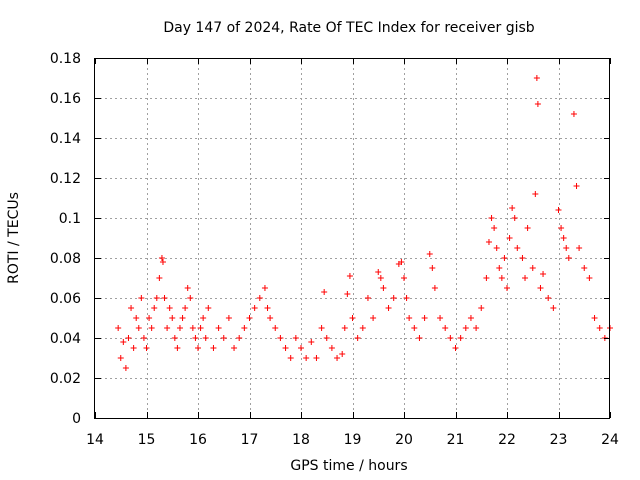 The width and height of the screenshot is (640, 480). What do you see at coordinates (65, 339) in the screenshot?
I see `y-tick-label: 0.04` at bounding box center [65, 339].